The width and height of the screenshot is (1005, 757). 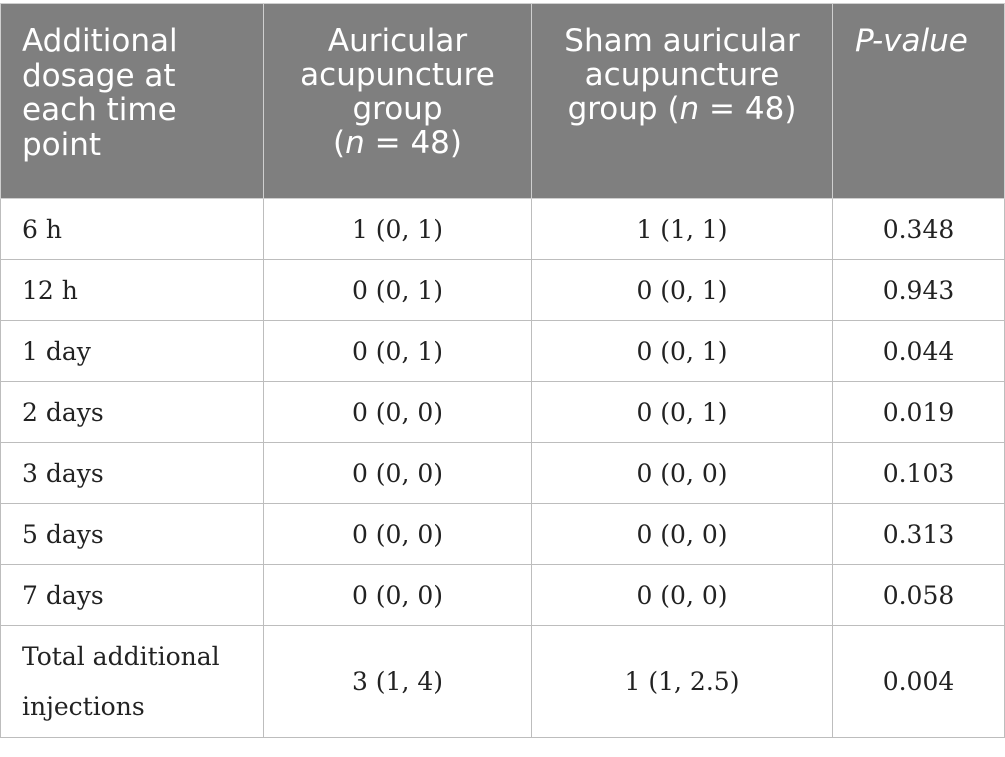 What do you see at coordinates (132, 351) in the screenshot?
I see `time-point-cell: 1 day` at bounding box center [132, 351].